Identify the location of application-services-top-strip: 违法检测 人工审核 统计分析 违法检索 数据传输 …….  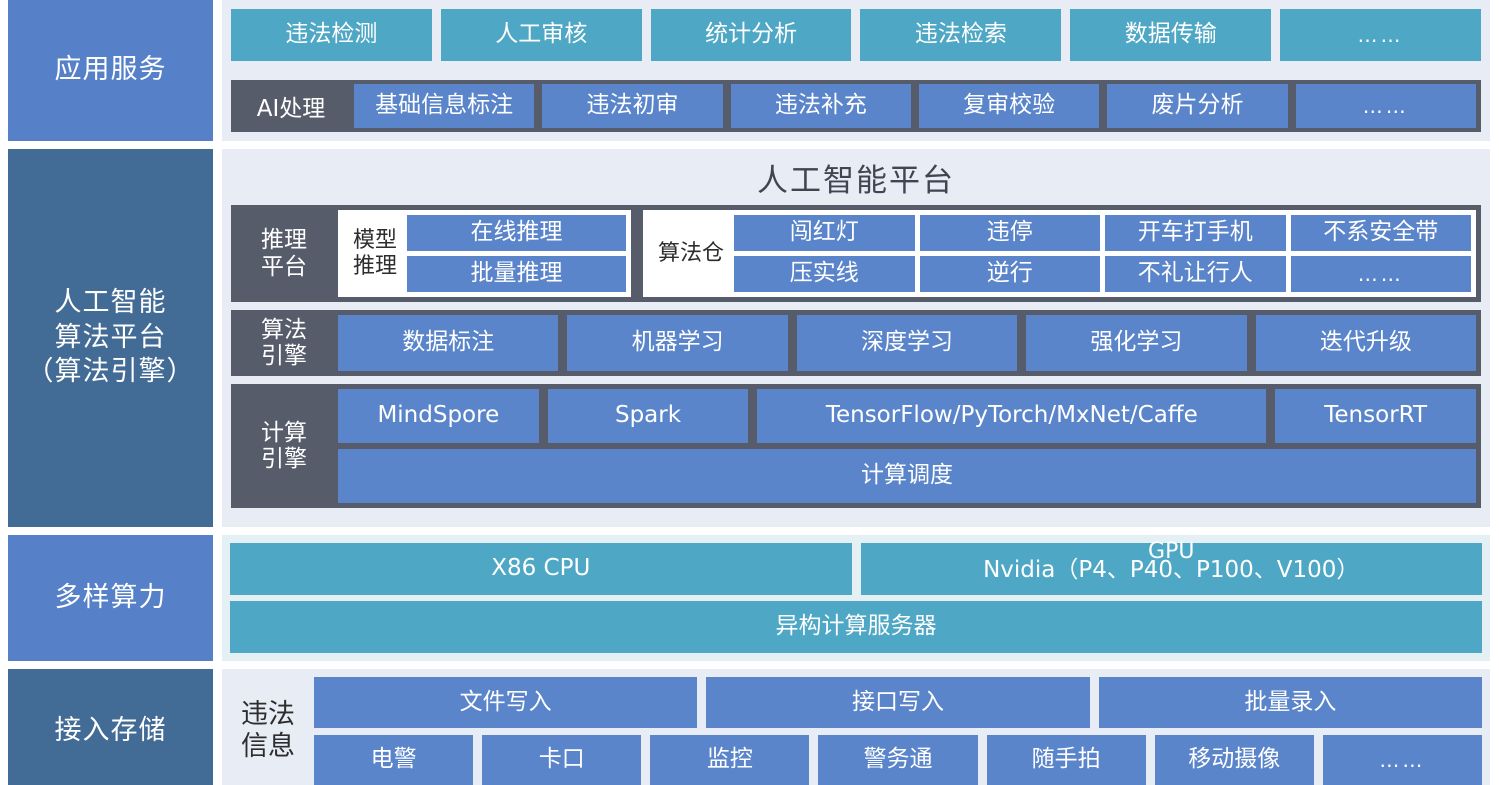
(856, 35).